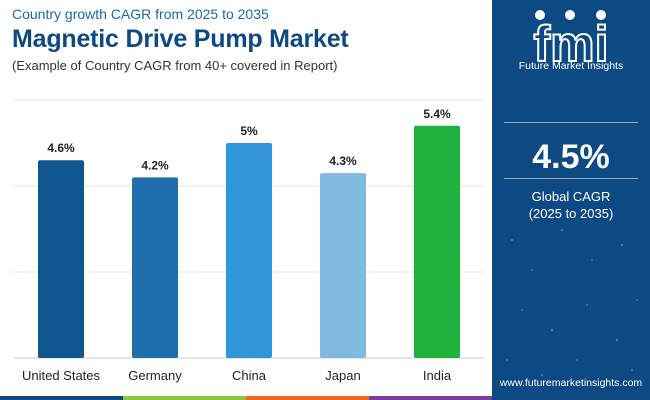 The height and width of the screenshot is (400, 650). I want to click on logo-company-name: Future Market Insights, so click(571, 66).